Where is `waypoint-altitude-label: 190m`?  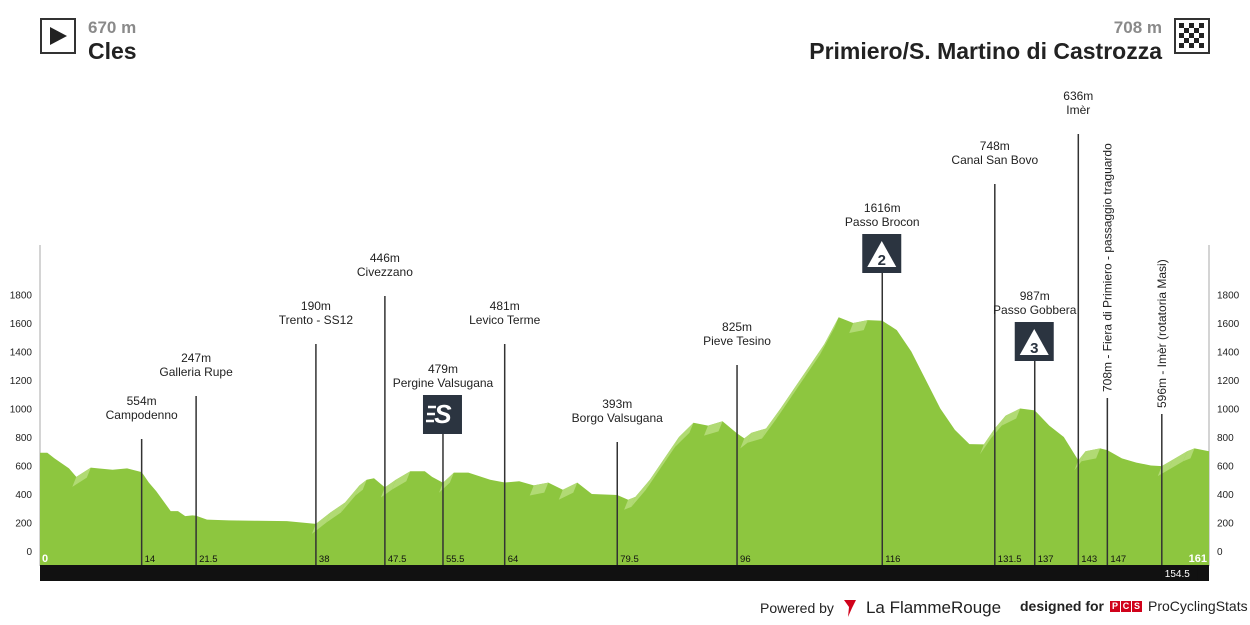 waypoint-altitude-label: 190m is located at coordinates (316, 306).